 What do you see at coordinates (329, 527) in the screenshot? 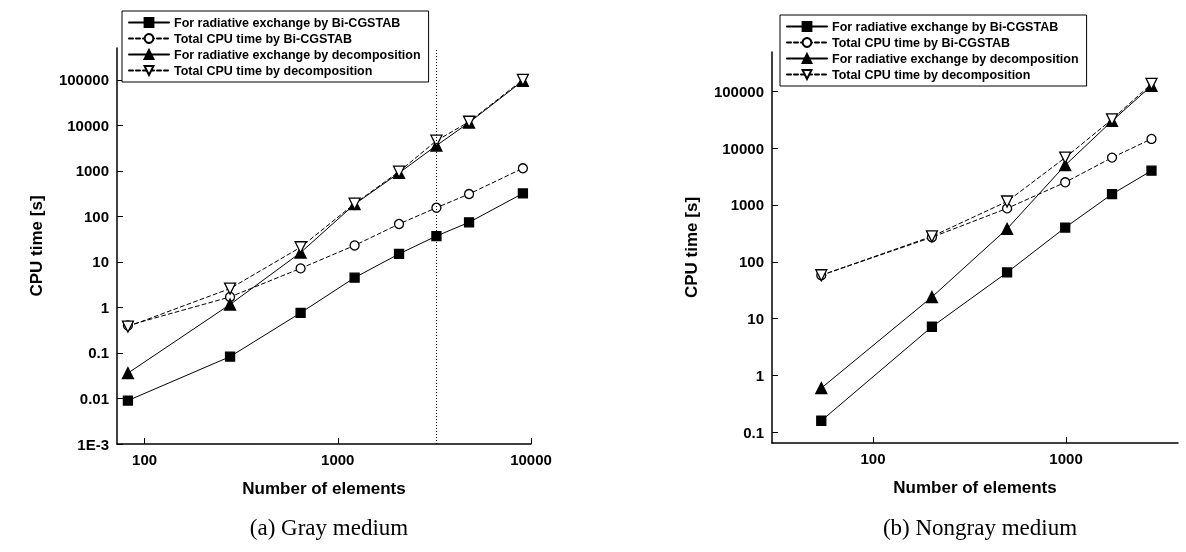
I see `text: (a) Gray medium` at bounding box center [329, 527].